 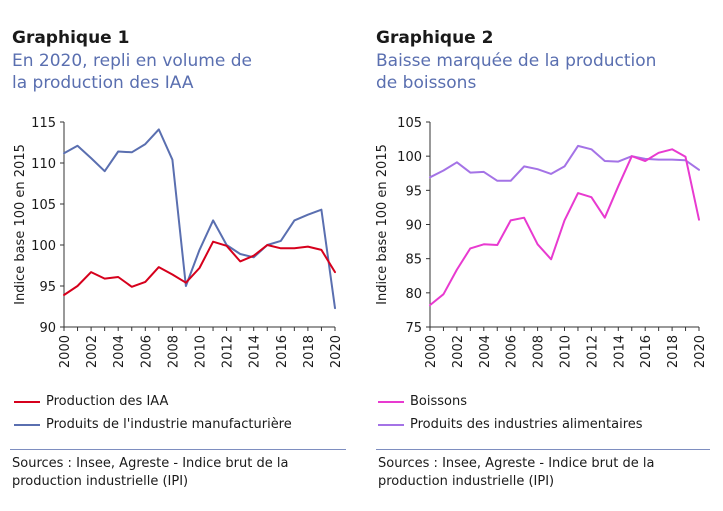 What do you see at coordinates (107, 401) in the screenshot?
I see `legend-label: Production des IAA` at bounding box center [107, 401].